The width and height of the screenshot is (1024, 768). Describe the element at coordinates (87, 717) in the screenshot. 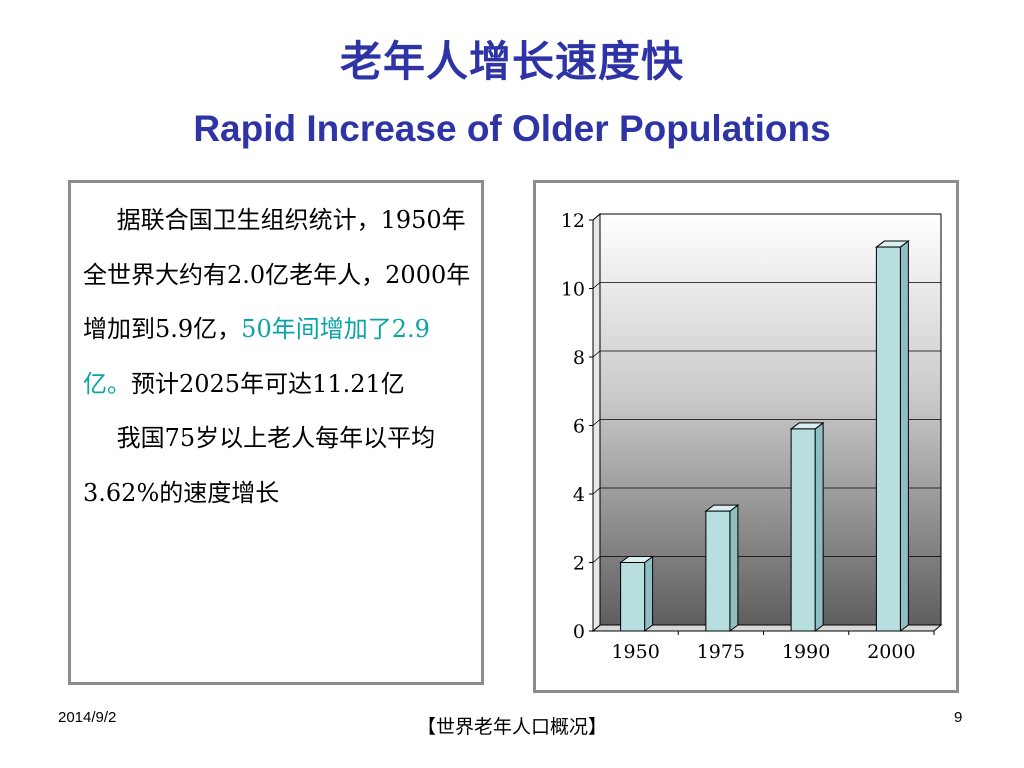

I see `slide-date: 2014/9/2` at that location.